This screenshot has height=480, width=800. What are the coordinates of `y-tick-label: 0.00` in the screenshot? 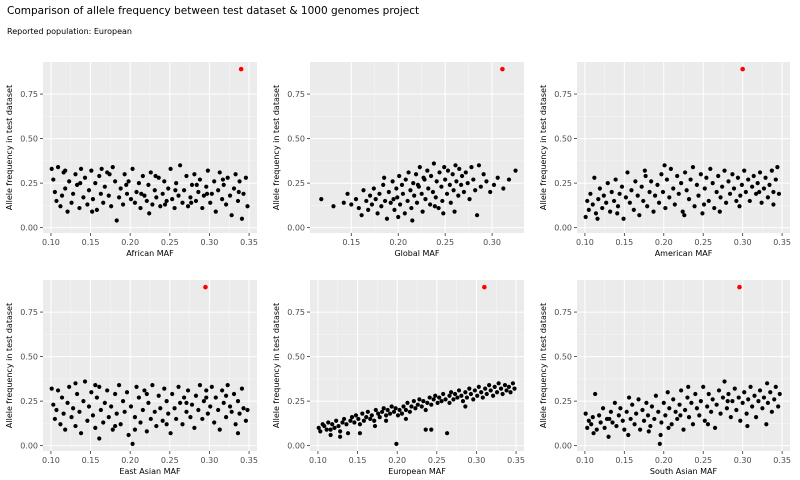 It's located at (563, 446).